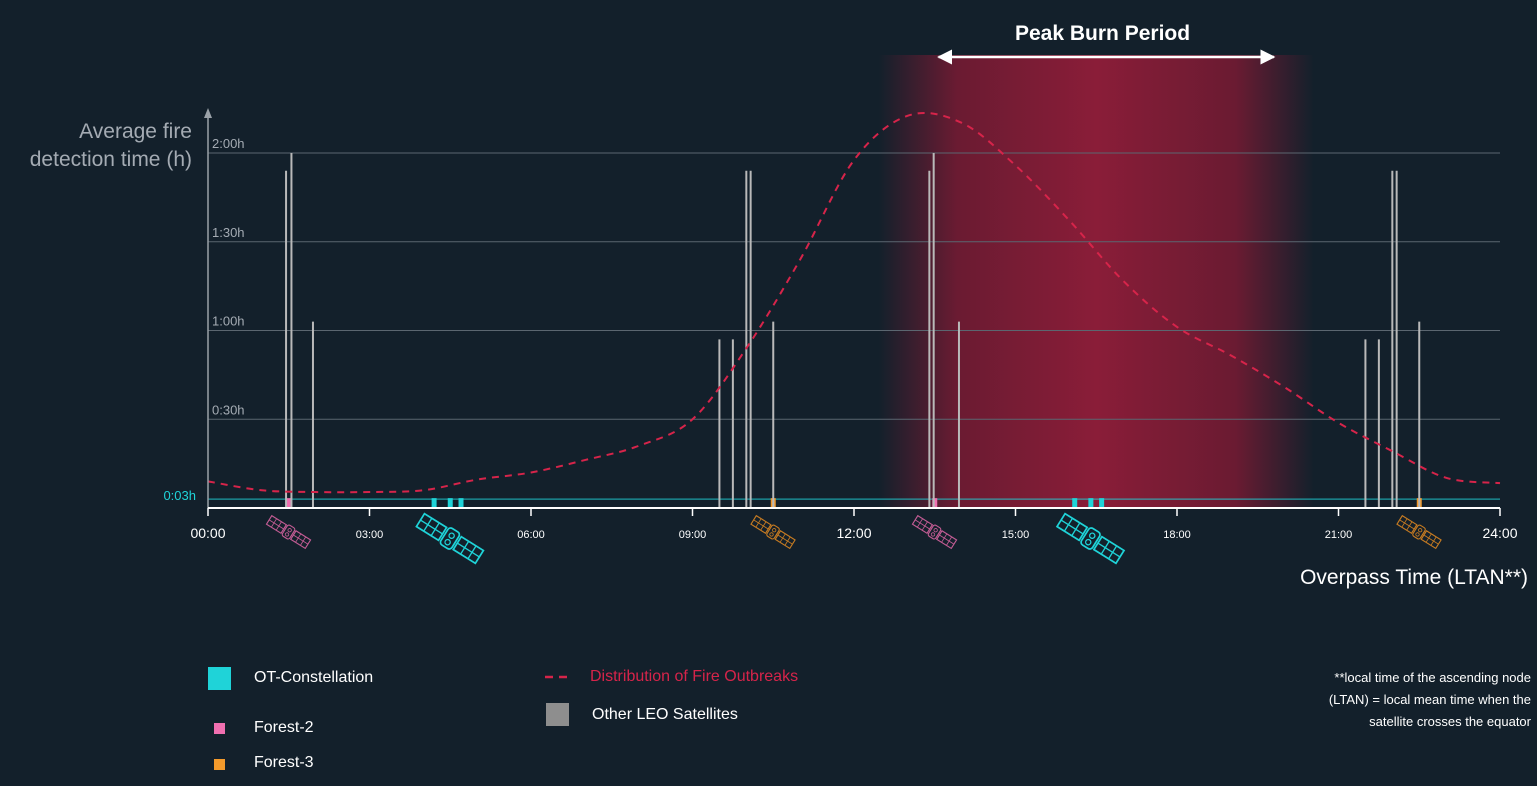 This screenshot has height=786, width=1537. What do you see at coordinates (228, 321) in the screenshot?
I see `y-tick-label: 1:00h` at bounding box center [228, 321].